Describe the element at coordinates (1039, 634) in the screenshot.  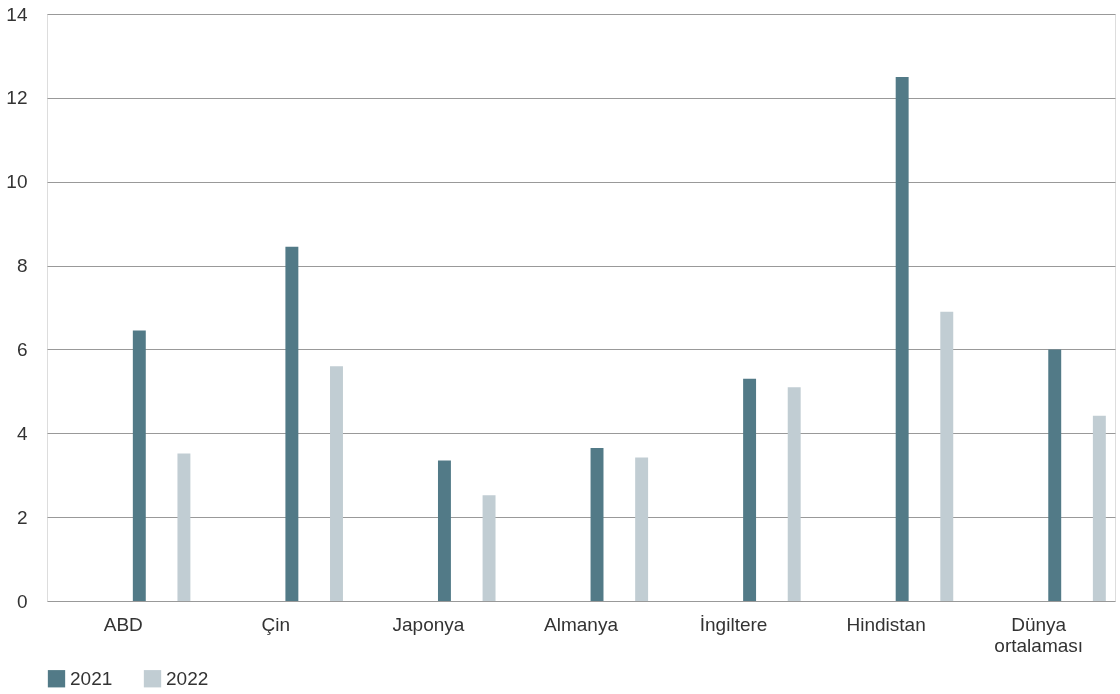
I see `x-tick-label: Dünya ortalaması` at that location.